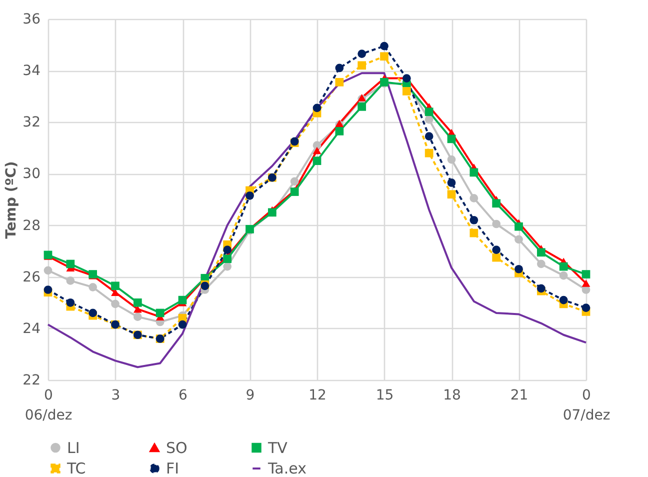  Describe the element at coordinates (12, 200) in the screenshot. I see `y-axis-title: Temp (ºC)` at that location.